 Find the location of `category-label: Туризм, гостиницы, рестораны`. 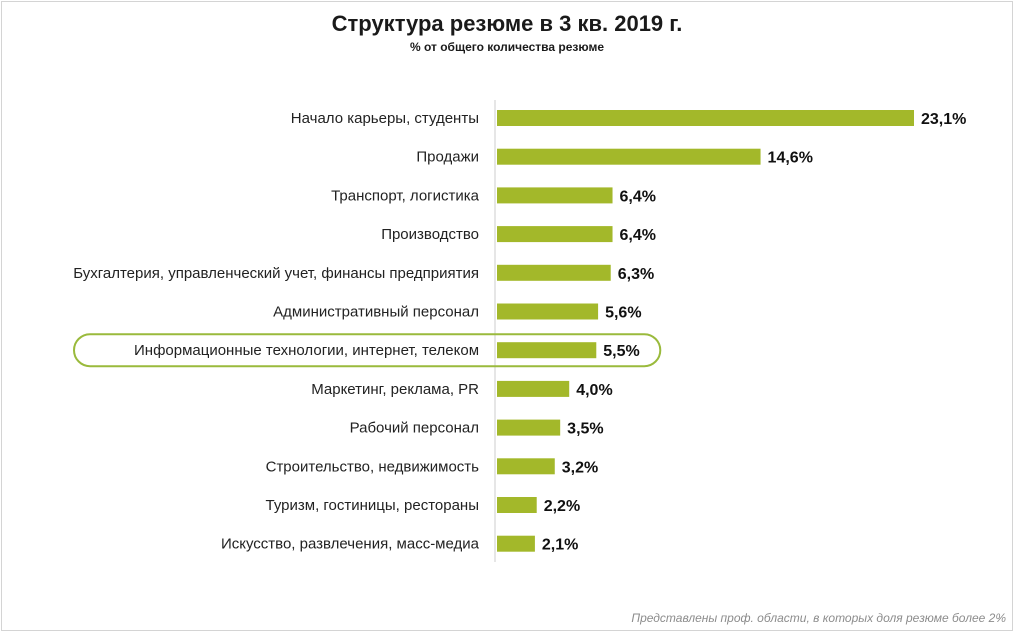

category-label: Туризм, гостиницы, рестораны is located at coordinates (372, 505).